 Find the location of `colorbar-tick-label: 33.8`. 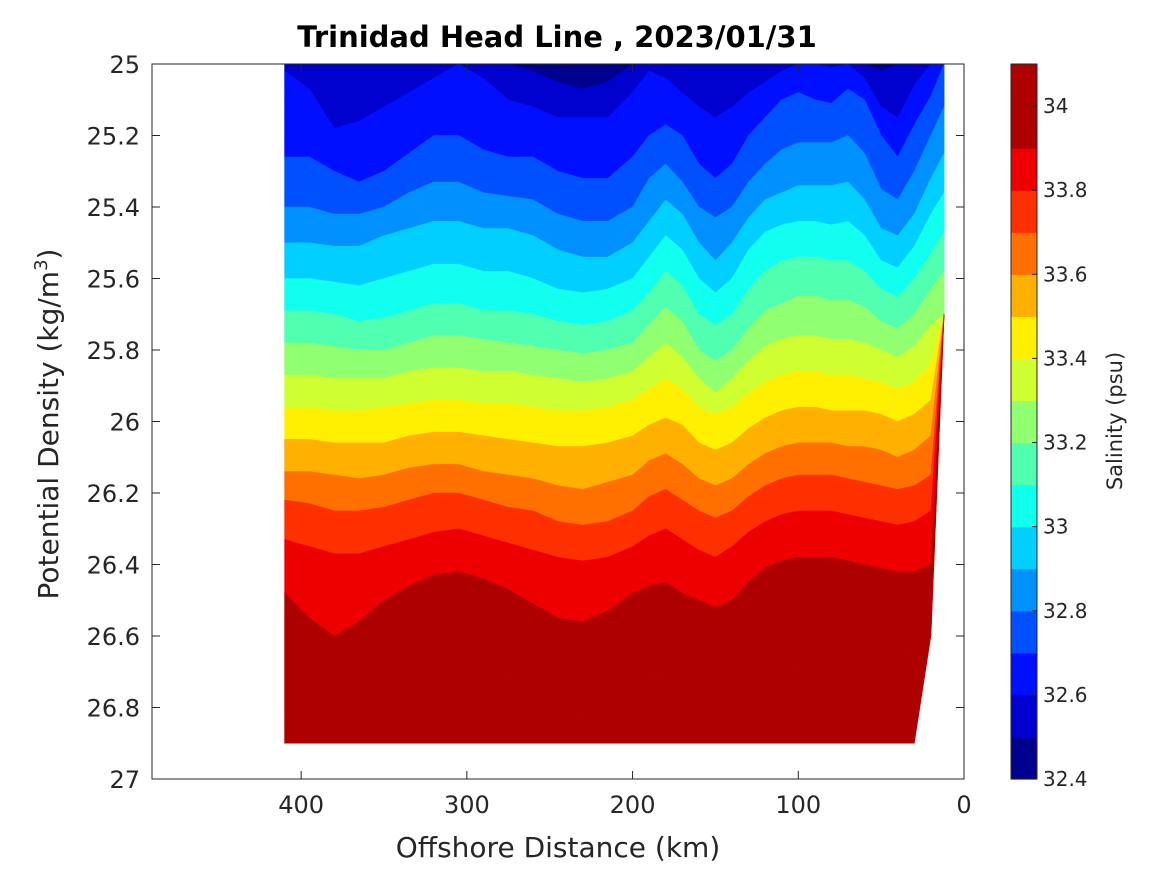

colorbar-tick-label: 33.8 is located at coordinates (1065, 190).